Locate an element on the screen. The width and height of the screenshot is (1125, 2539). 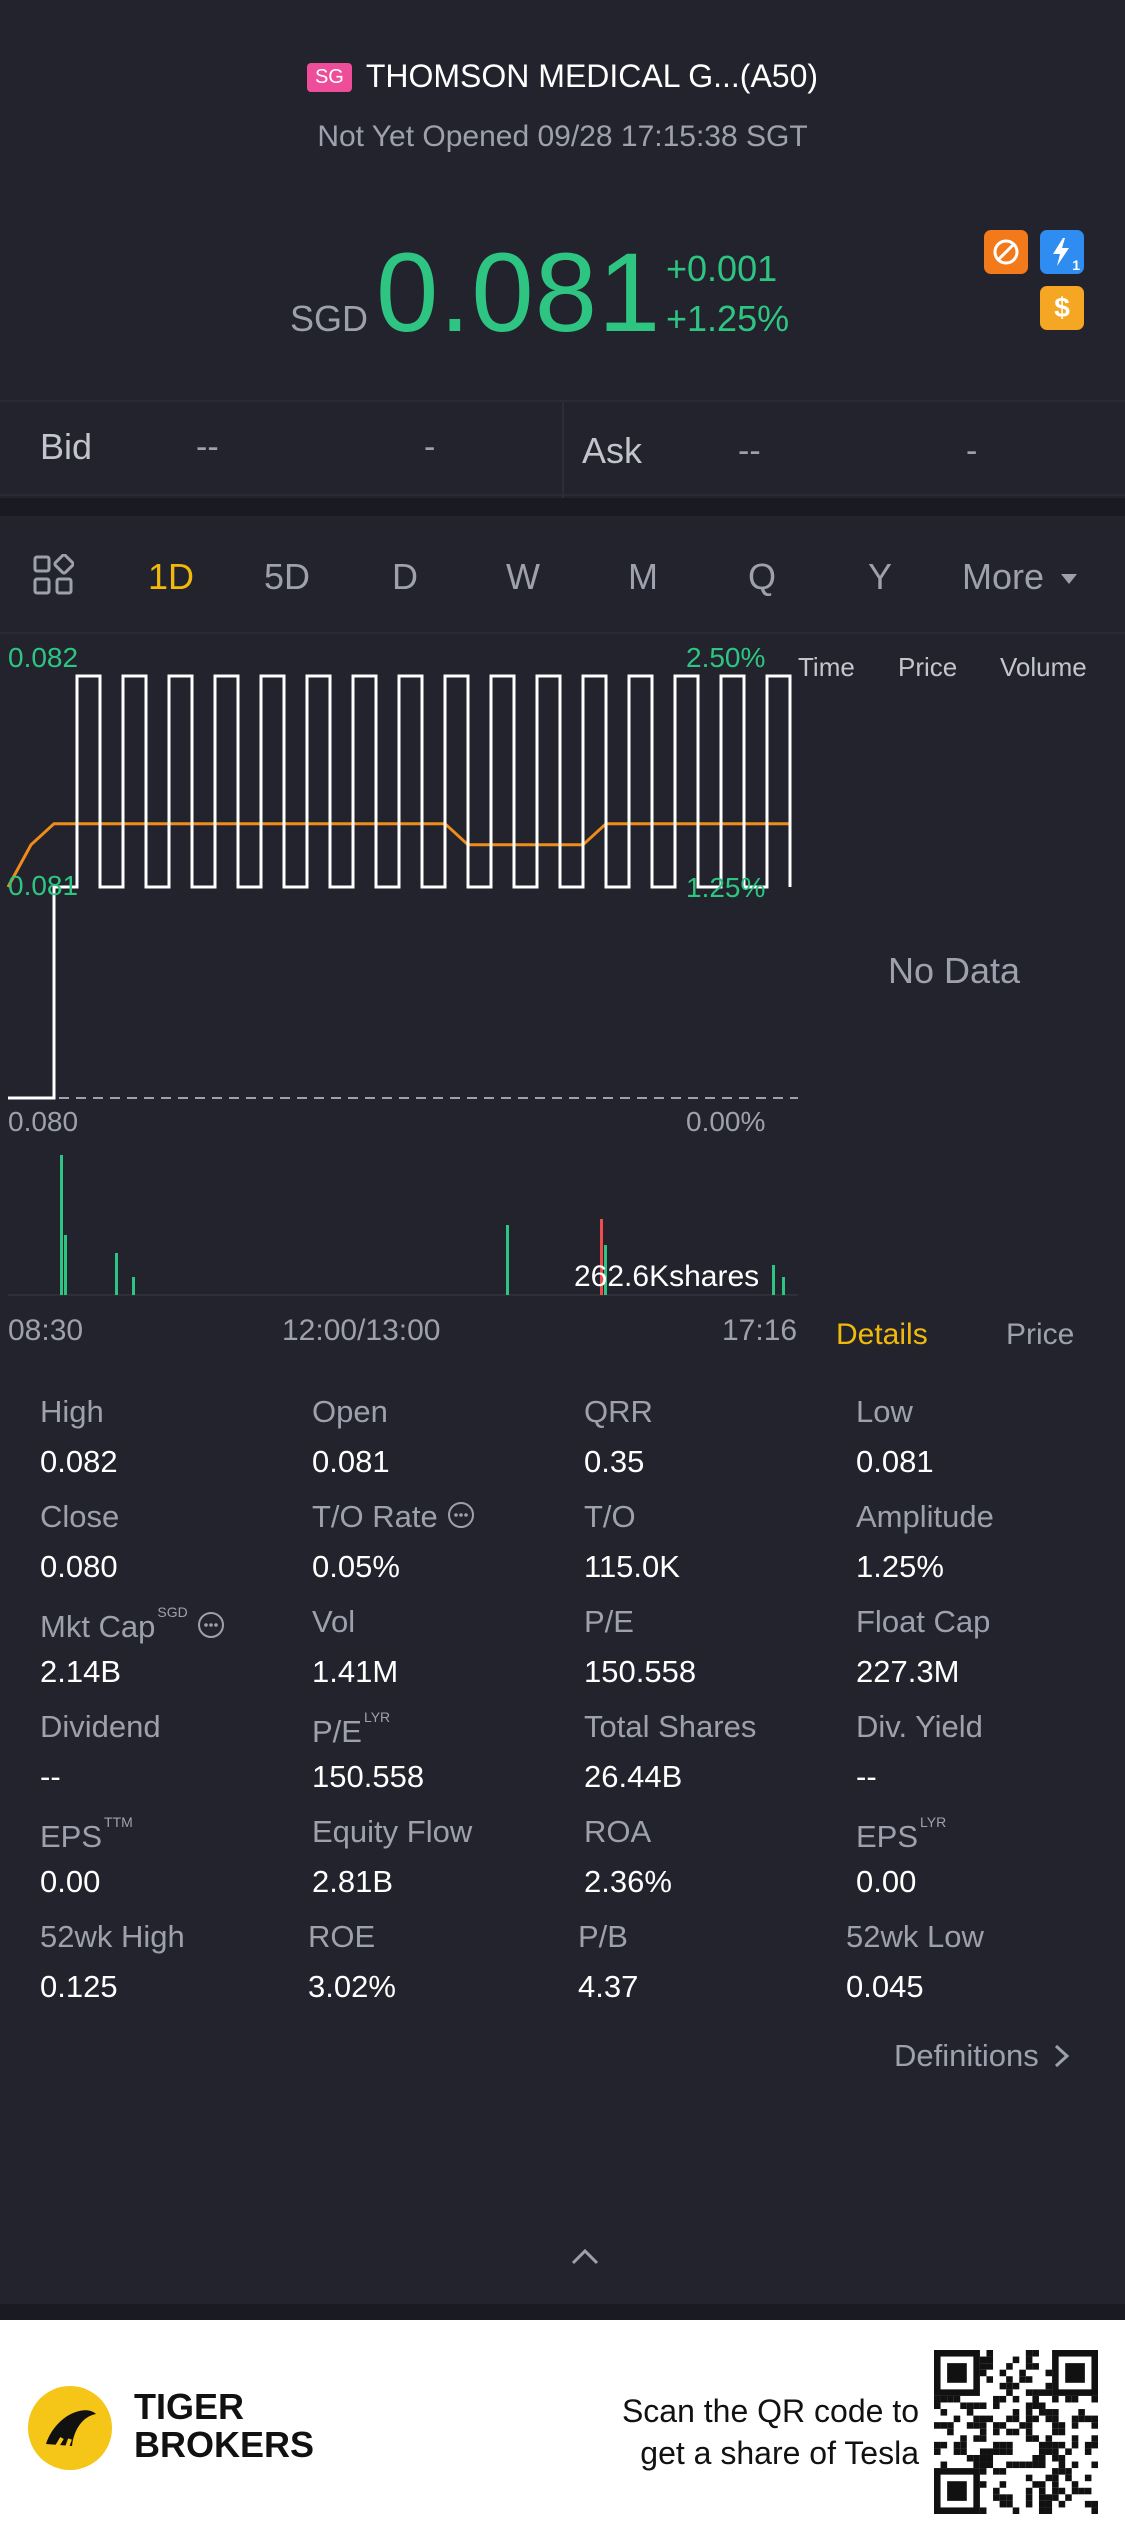
stat-label: Mkt Cap SGD is located at coordinates (133, 1624).